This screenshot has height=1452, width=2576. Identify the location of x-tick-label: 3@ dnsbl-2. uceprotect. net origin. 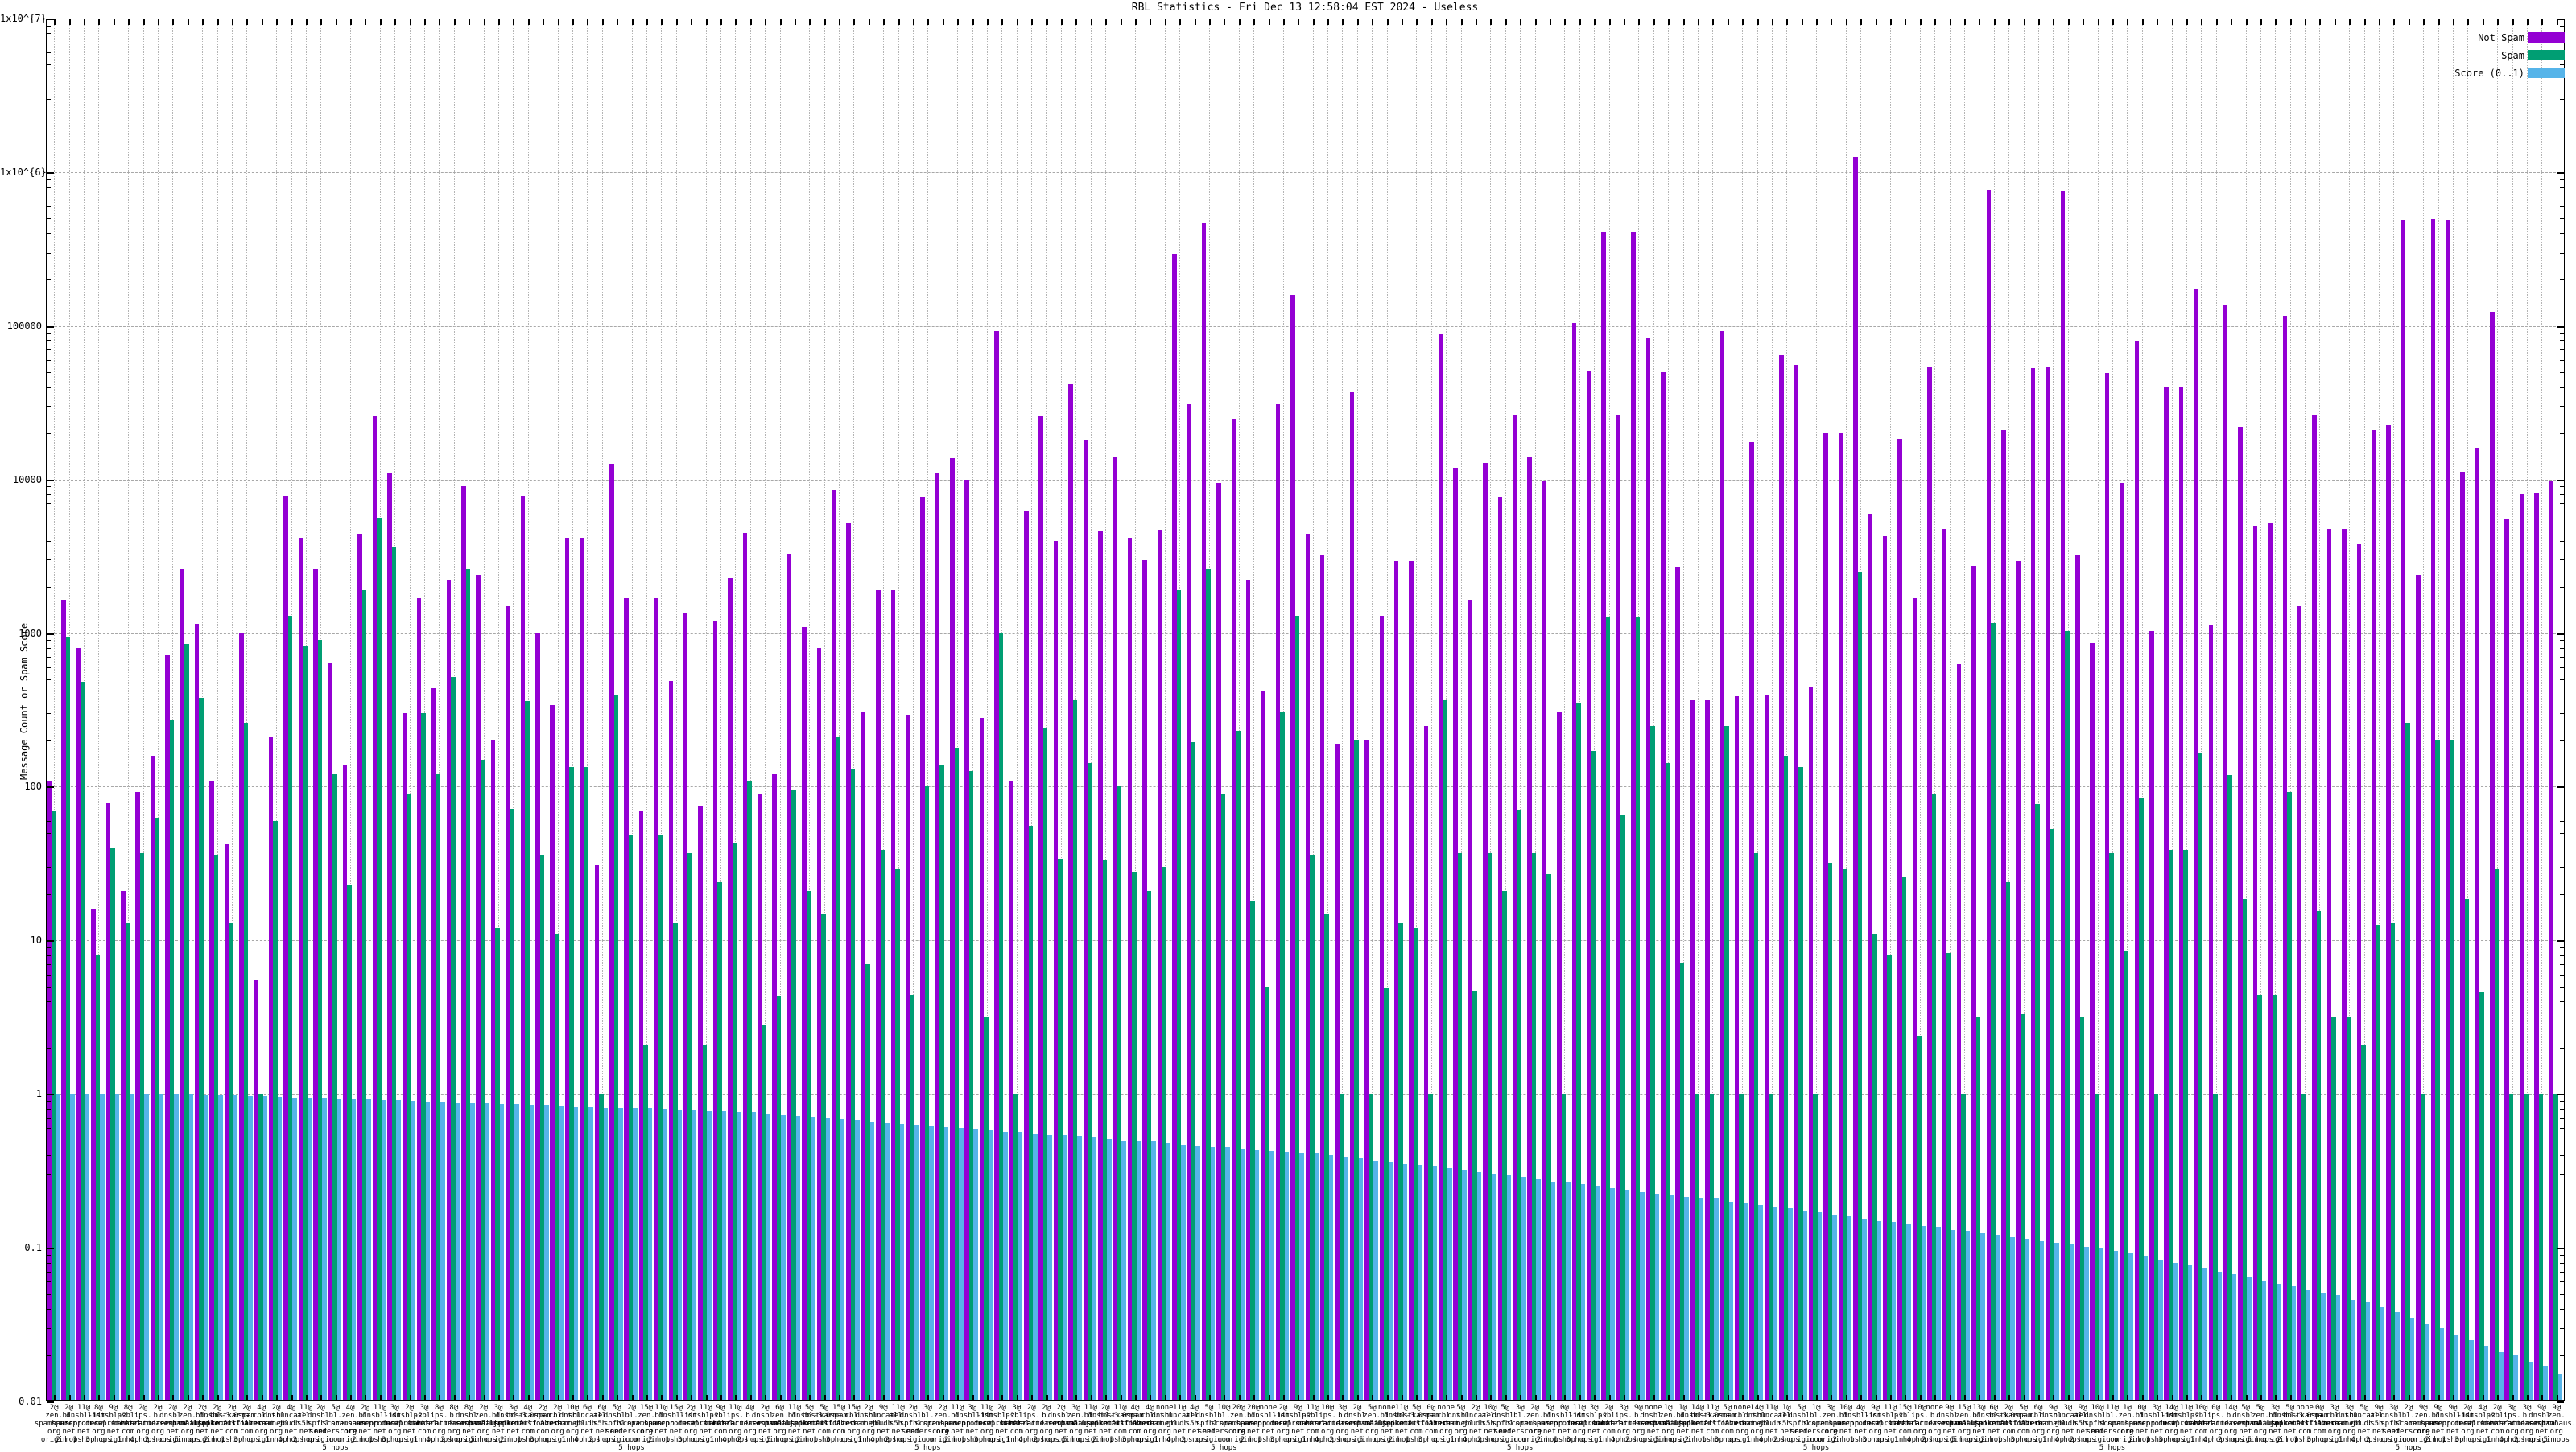
(1594, 1424).